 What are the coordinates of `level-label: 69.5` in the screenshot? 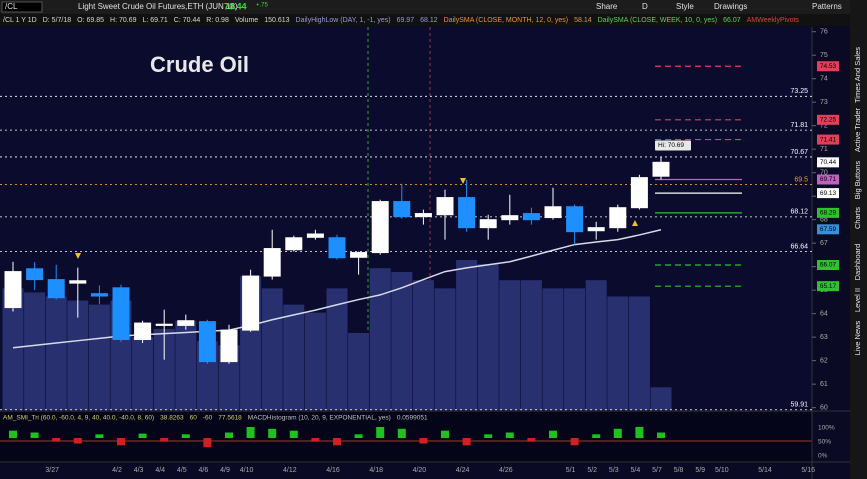 It's located at (801, 179).